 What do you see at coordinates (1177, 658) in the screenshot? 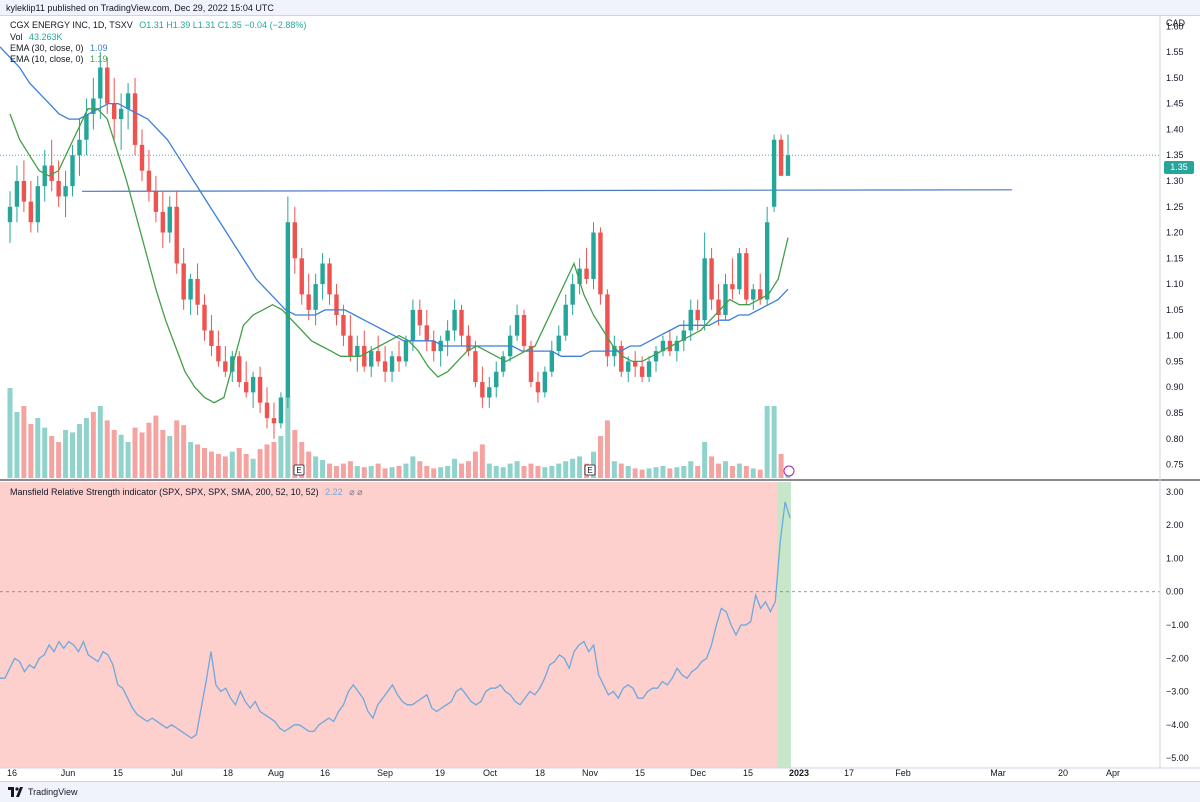
I see `rs-tick-label: −2.00` at bounding box center [1177, 658].